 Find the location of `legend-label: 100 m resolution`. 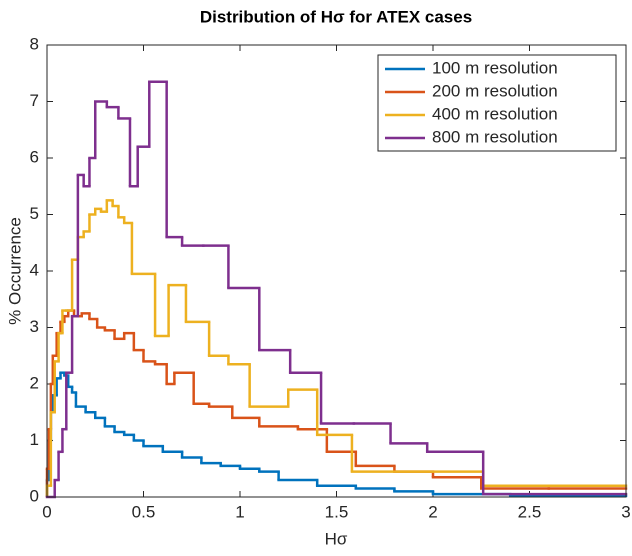

legend-label: 100 m resolution is located at coordinates (495, 67).